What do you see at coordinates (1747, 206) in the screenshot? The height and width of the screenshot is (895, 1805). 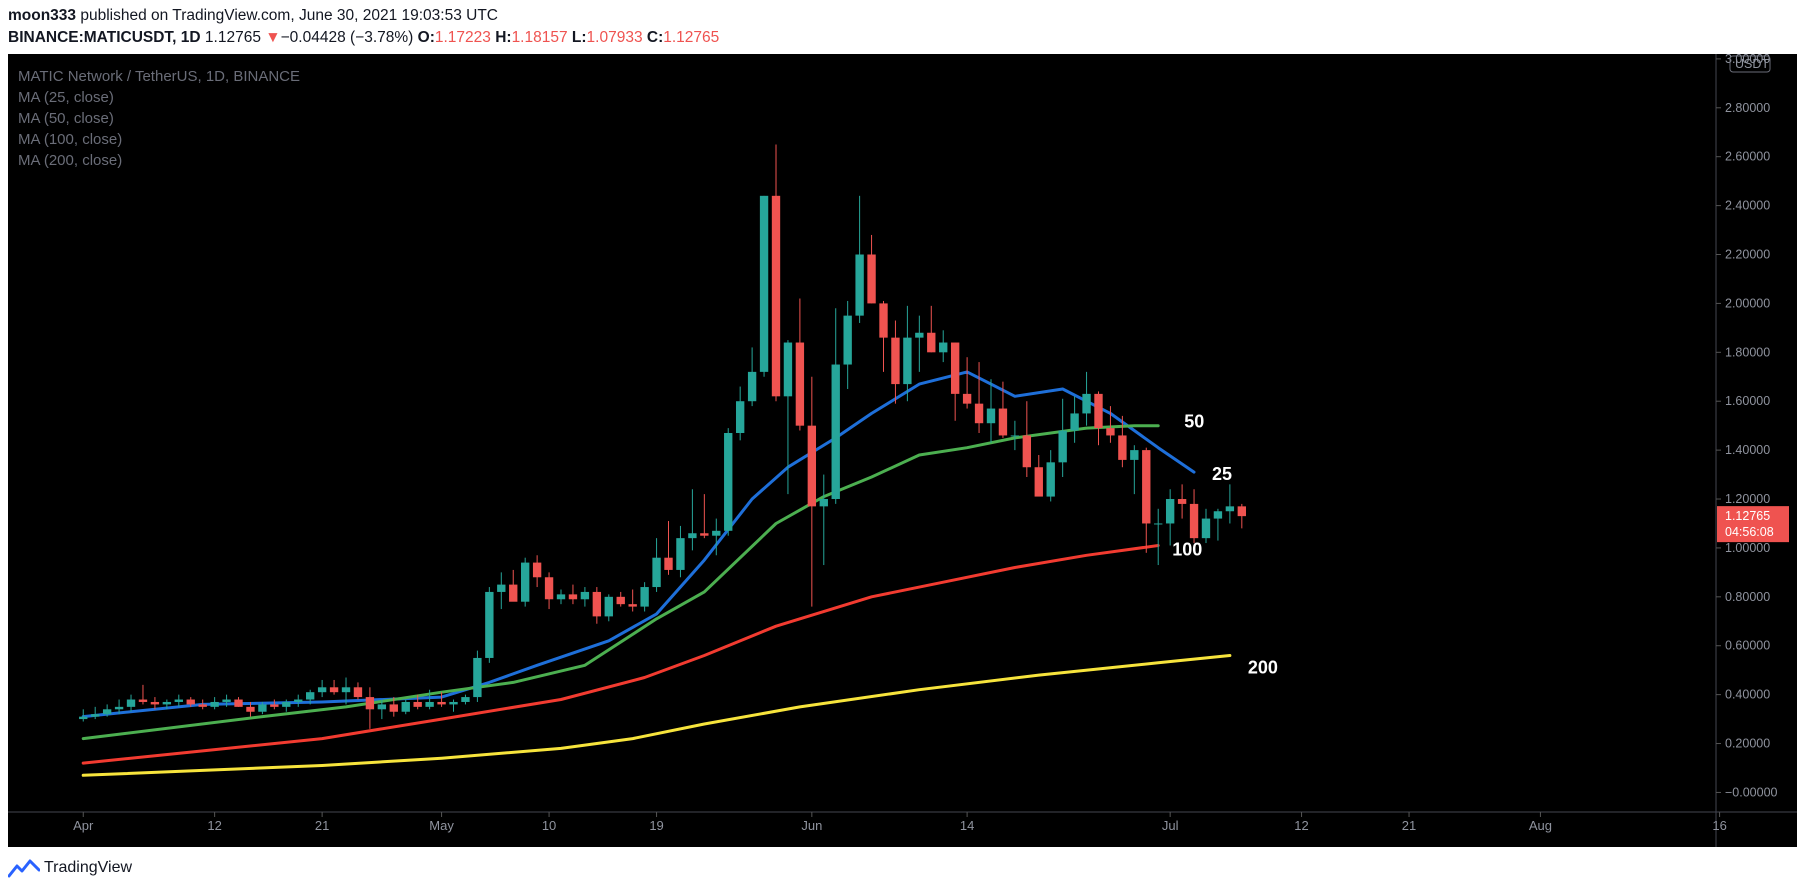 I see `y-tick-label: 2.40000` at bounding box center [1747, 206].